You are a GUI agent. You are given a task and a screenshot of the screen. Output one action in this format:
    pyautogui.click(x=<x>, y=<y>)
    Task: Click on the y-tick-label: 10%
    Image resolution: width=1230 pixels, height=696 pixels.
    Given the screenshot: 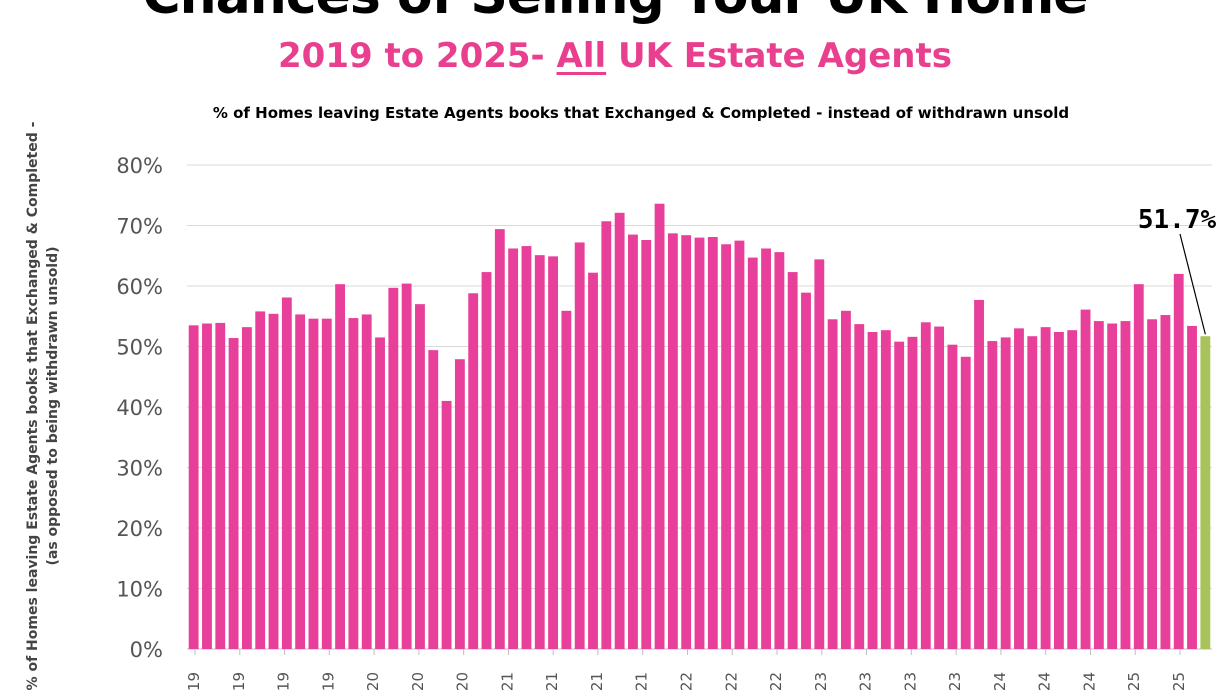 What is the action you would take?
    pyautogui.click(x=139, y=590)
    